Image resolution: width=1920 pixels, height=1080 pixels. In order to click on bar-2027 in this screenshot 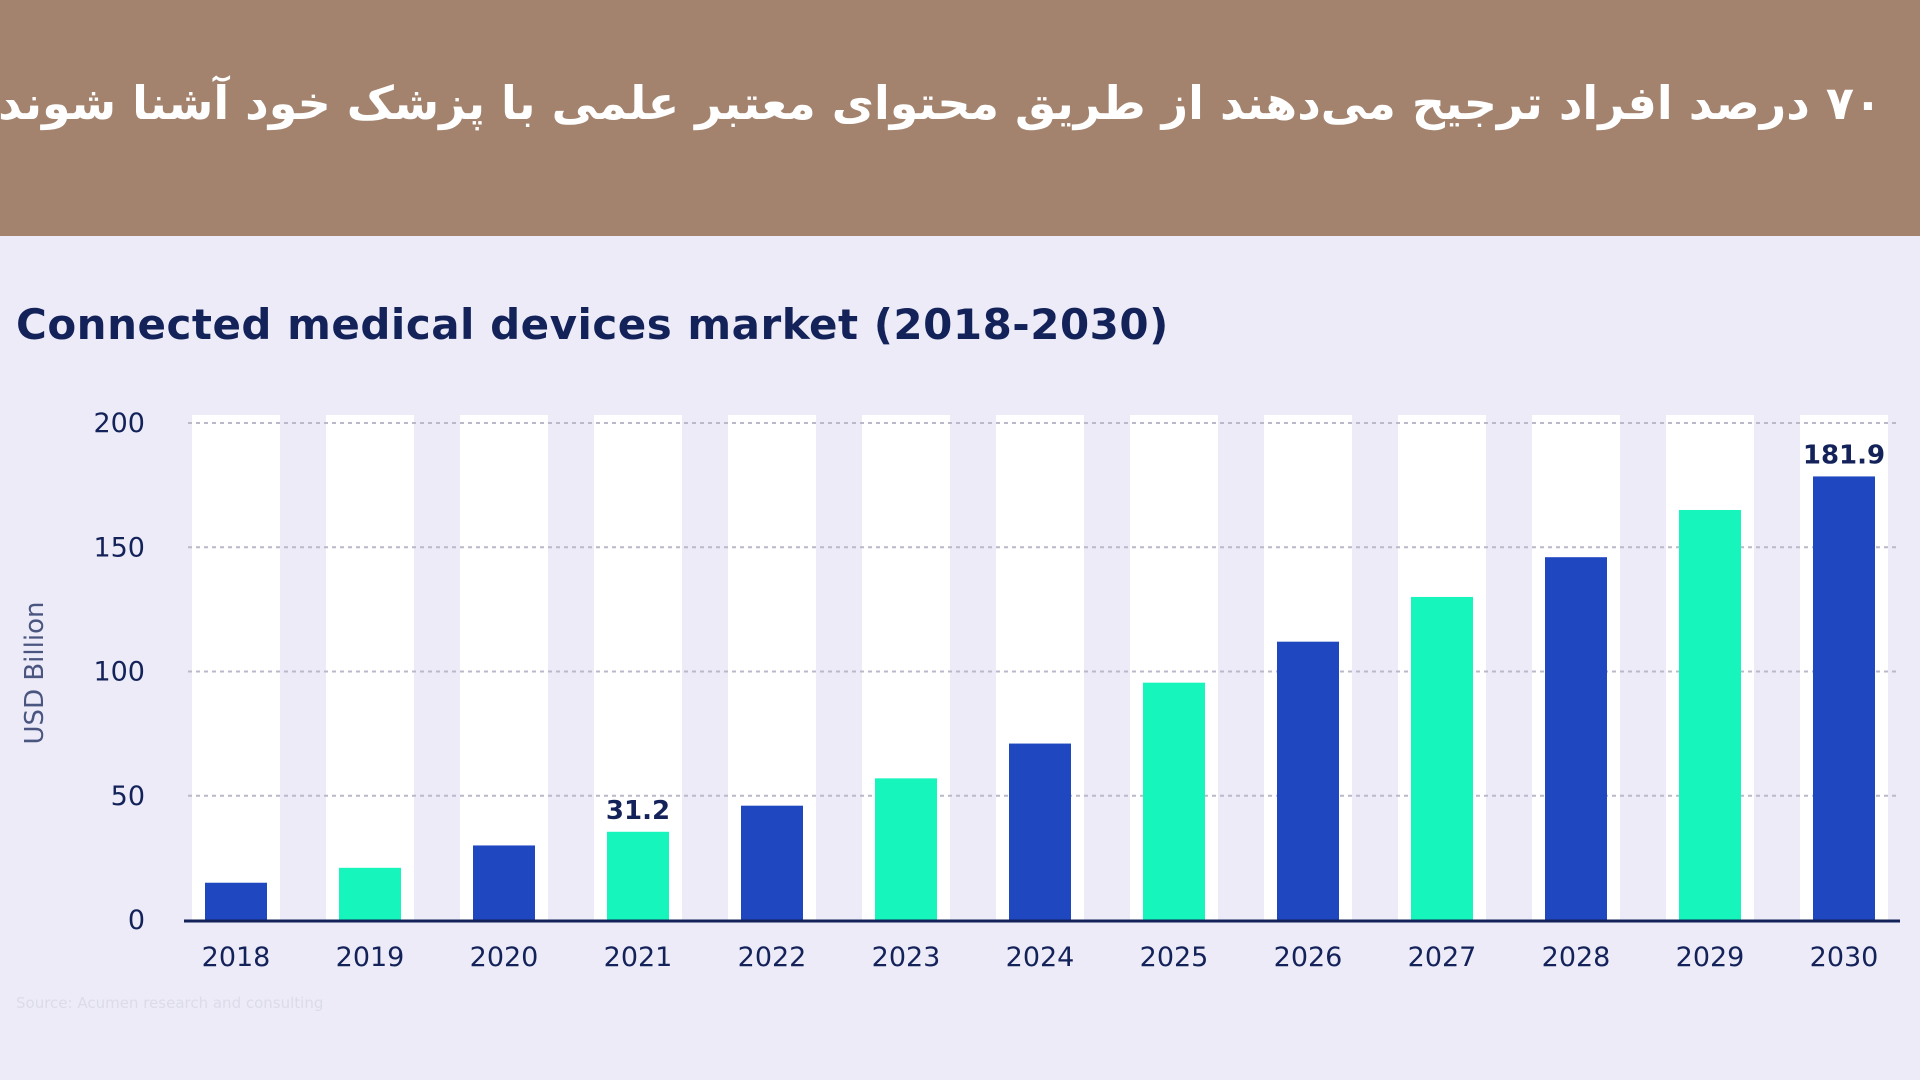, I will do `click(1442, 758)`.